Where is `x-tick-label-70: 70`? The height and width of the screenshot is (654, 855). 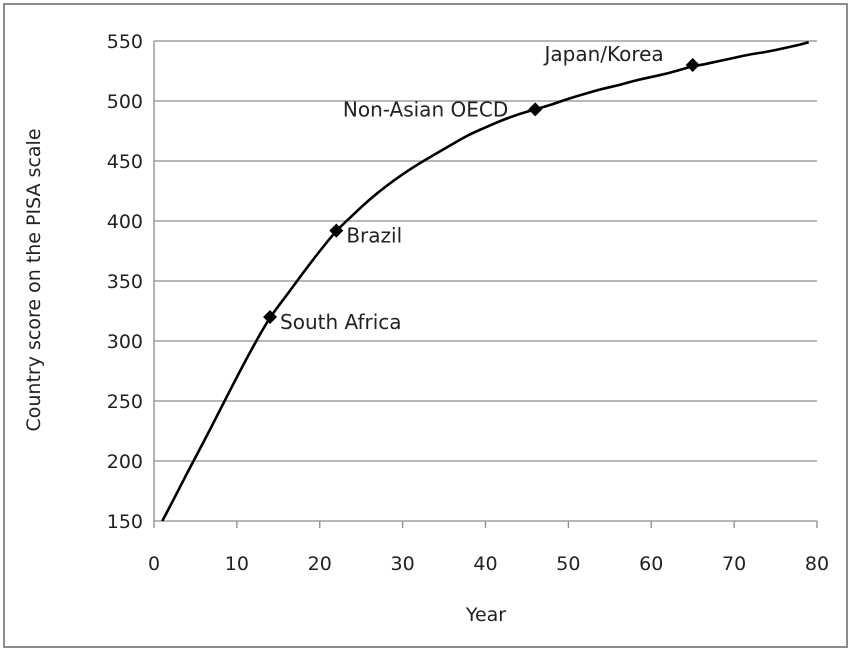
x-tick-label-70: 70 is located at coordinates (734, 564).